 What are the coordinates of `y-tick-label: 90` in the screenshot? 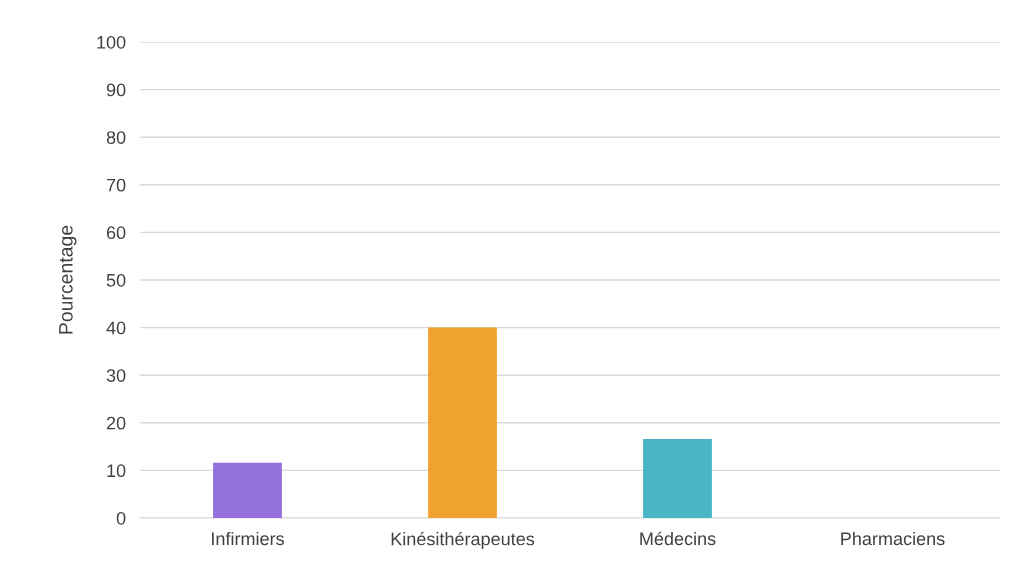 It's located at (116, 90).